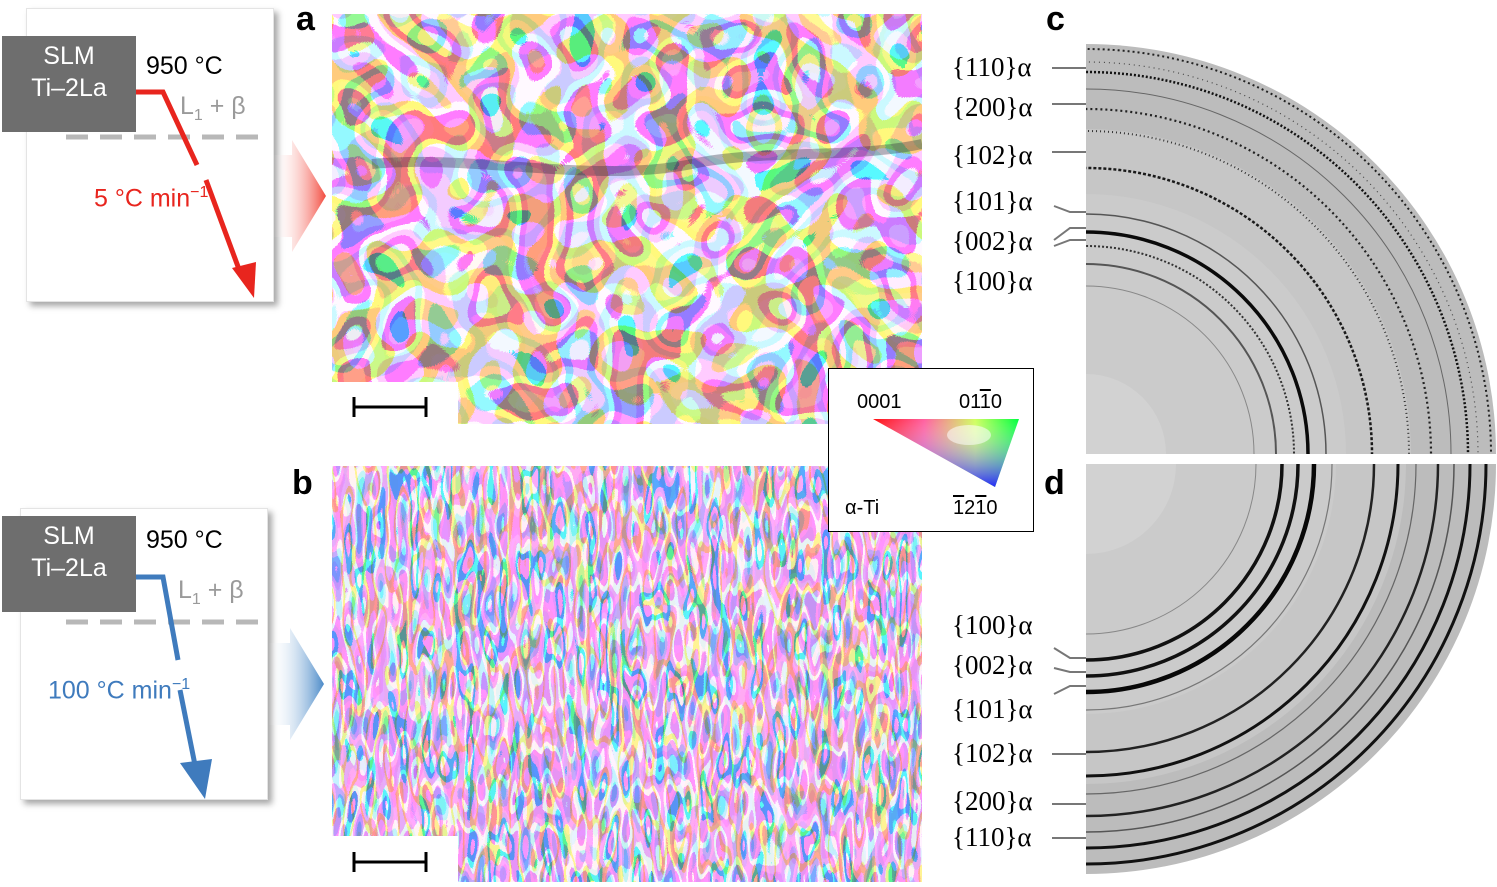 The image size is (1497, 887). Describe the element at coordinates (390, 862) in the screenshot. I see `scale-bar-b` at that location.